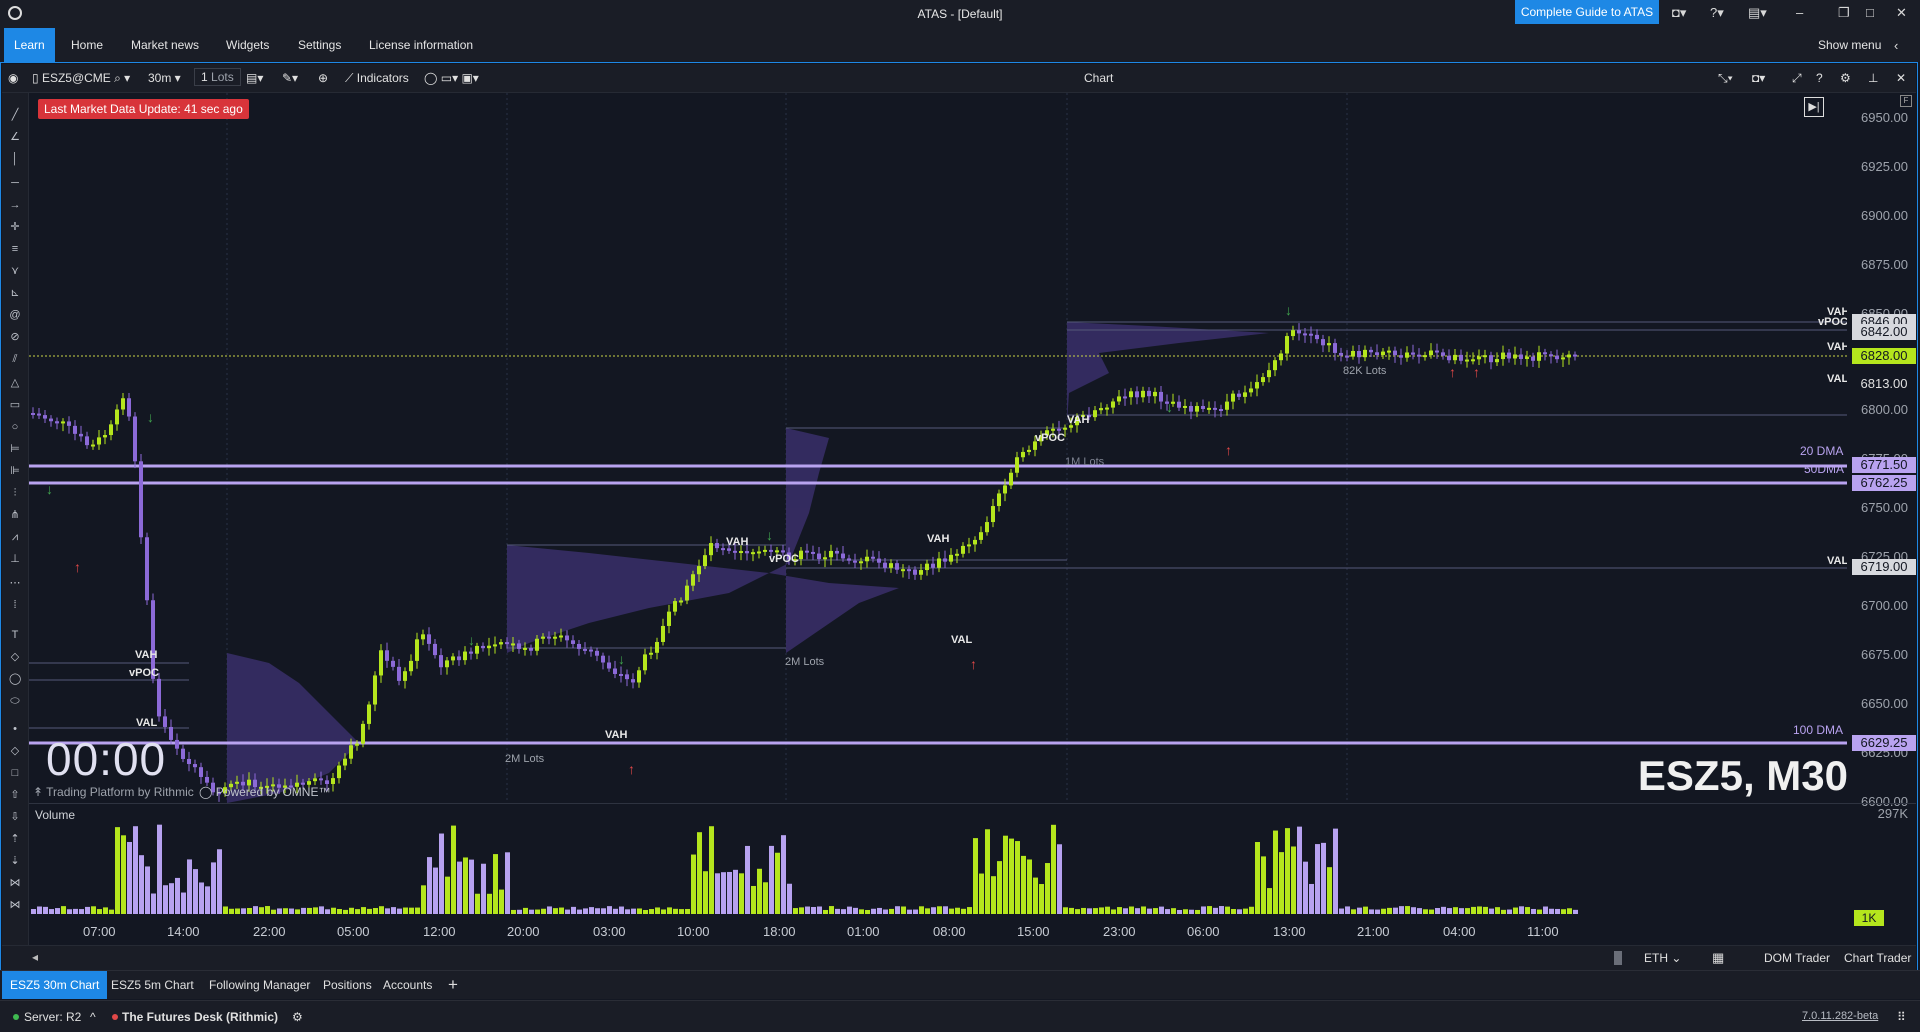 The height and width of the screenshot is (1032, 1920). Describe the element at coordinates (1797, 78) in the screenshot. I see `fullscreen-icon: ⤢` at that location.